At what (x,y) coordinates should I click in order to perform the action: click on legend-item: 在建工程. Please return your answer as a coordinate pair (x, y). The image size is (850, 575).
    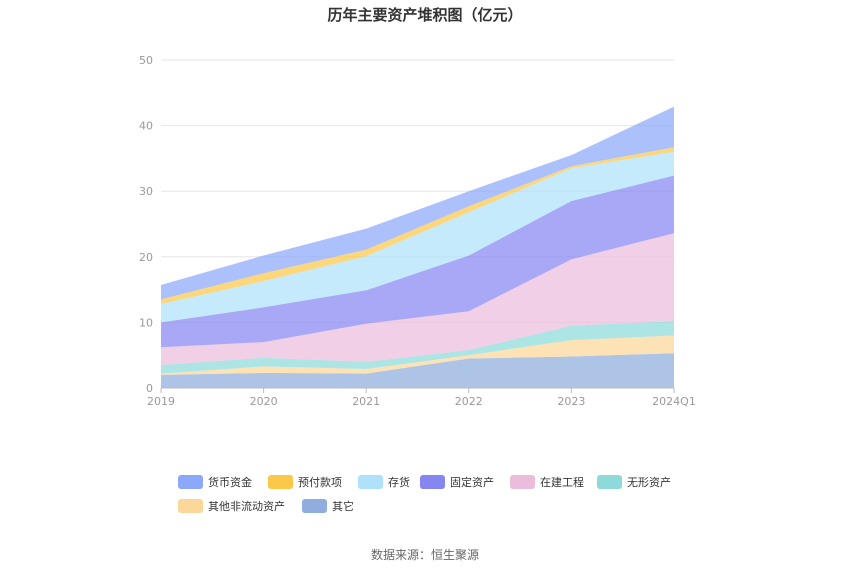
    Looking at the image, I should click on (547, 482).